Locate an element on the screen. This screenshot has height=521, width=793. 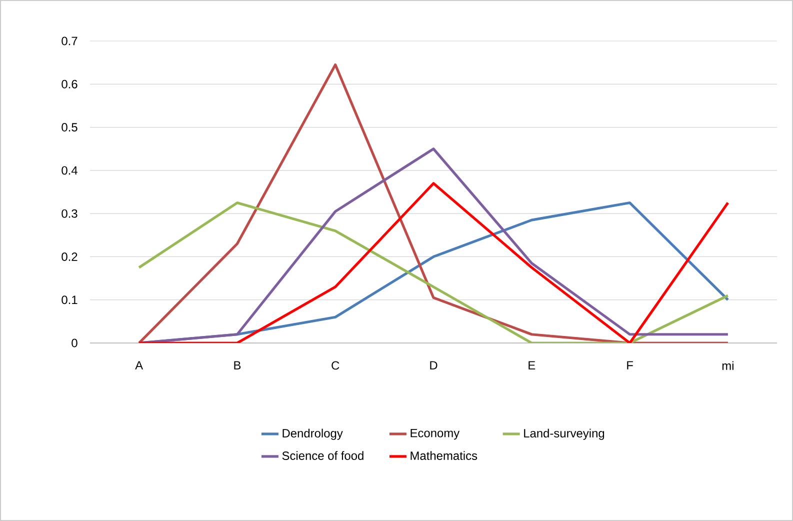
legend-label: Land-surveying is located at coordinates (564, 434).